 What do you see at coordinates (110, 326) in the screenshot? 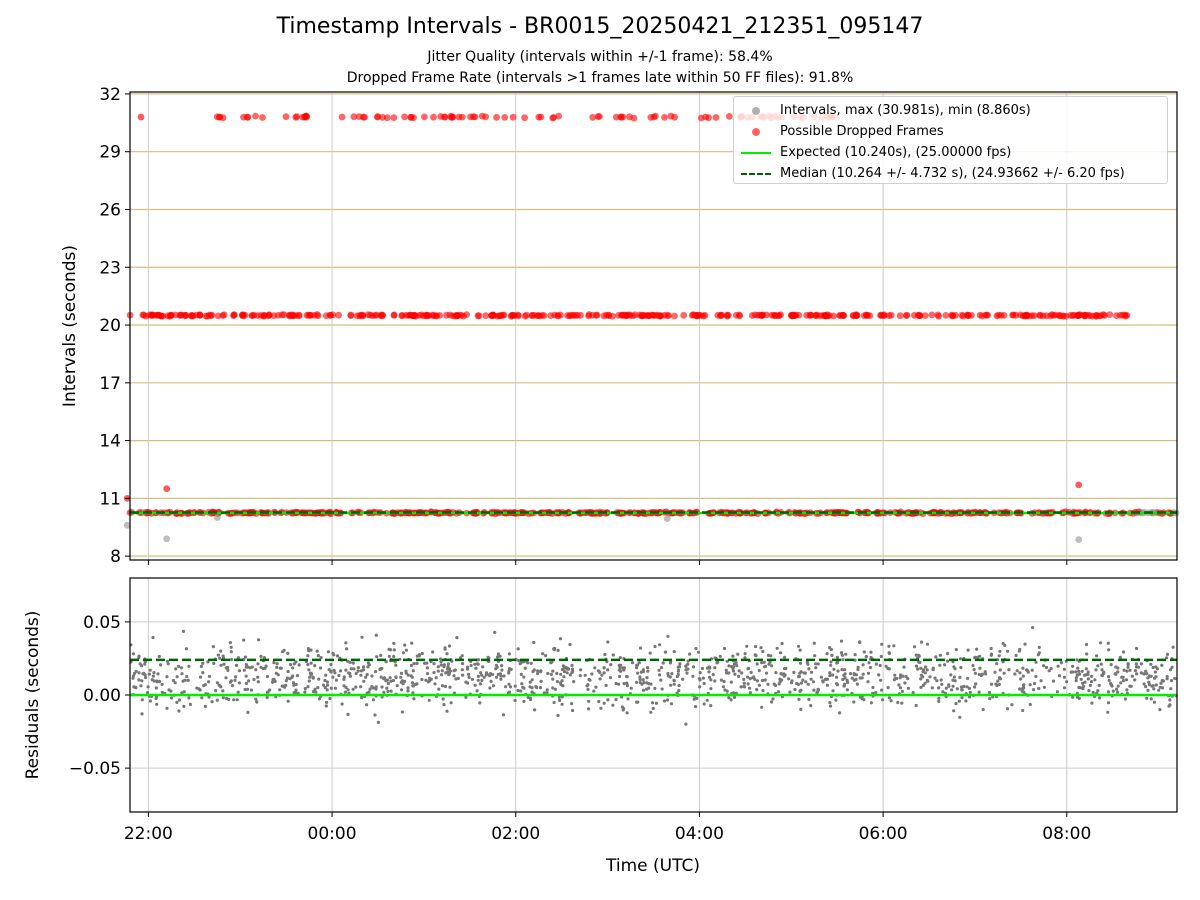
I see `y-tick-label: 20` at bounding box center [110, 326].